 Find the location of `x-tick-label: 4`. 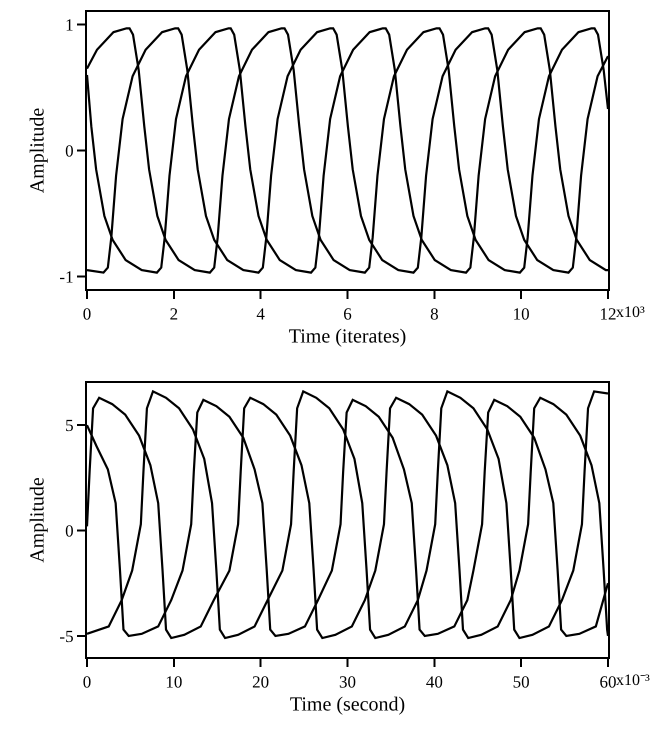

x-tick-label: 4 is located at coordinates (261, 314).